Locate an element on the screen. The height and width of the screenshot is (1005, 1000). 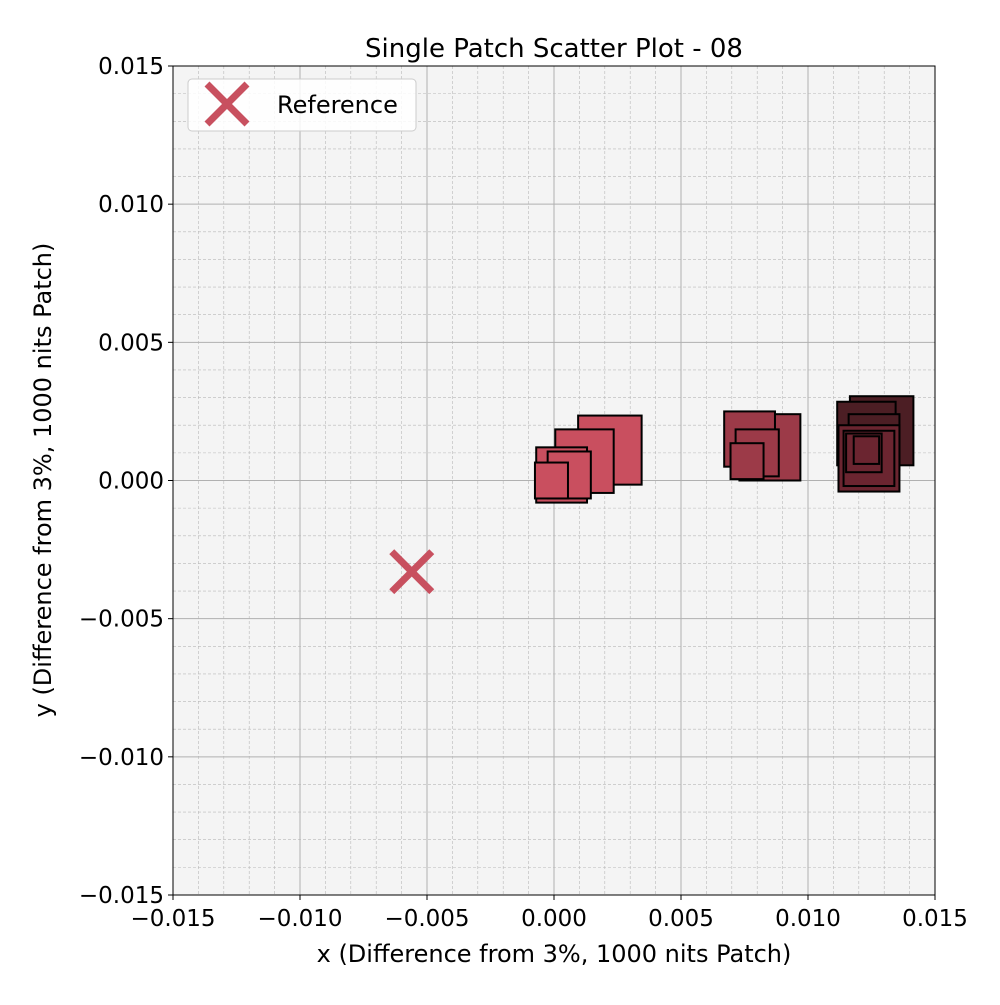
x-tick-label: −0.015 is located at coordinates (172, 919).